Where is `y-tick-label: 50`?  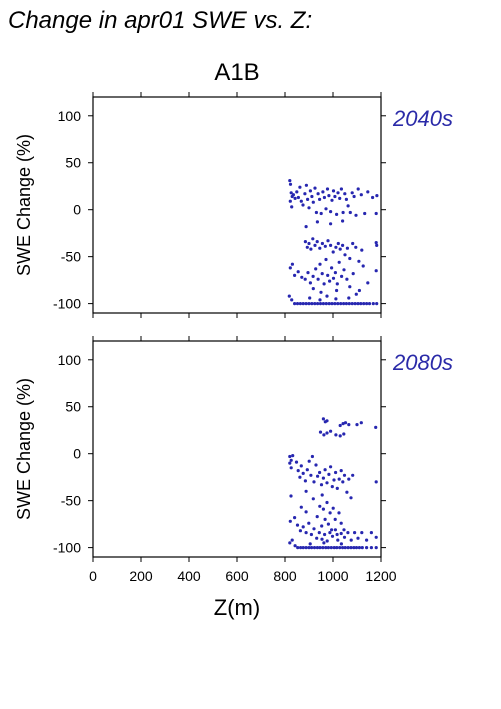 y-tick-label: 50 is located at coordinates (73, 163).